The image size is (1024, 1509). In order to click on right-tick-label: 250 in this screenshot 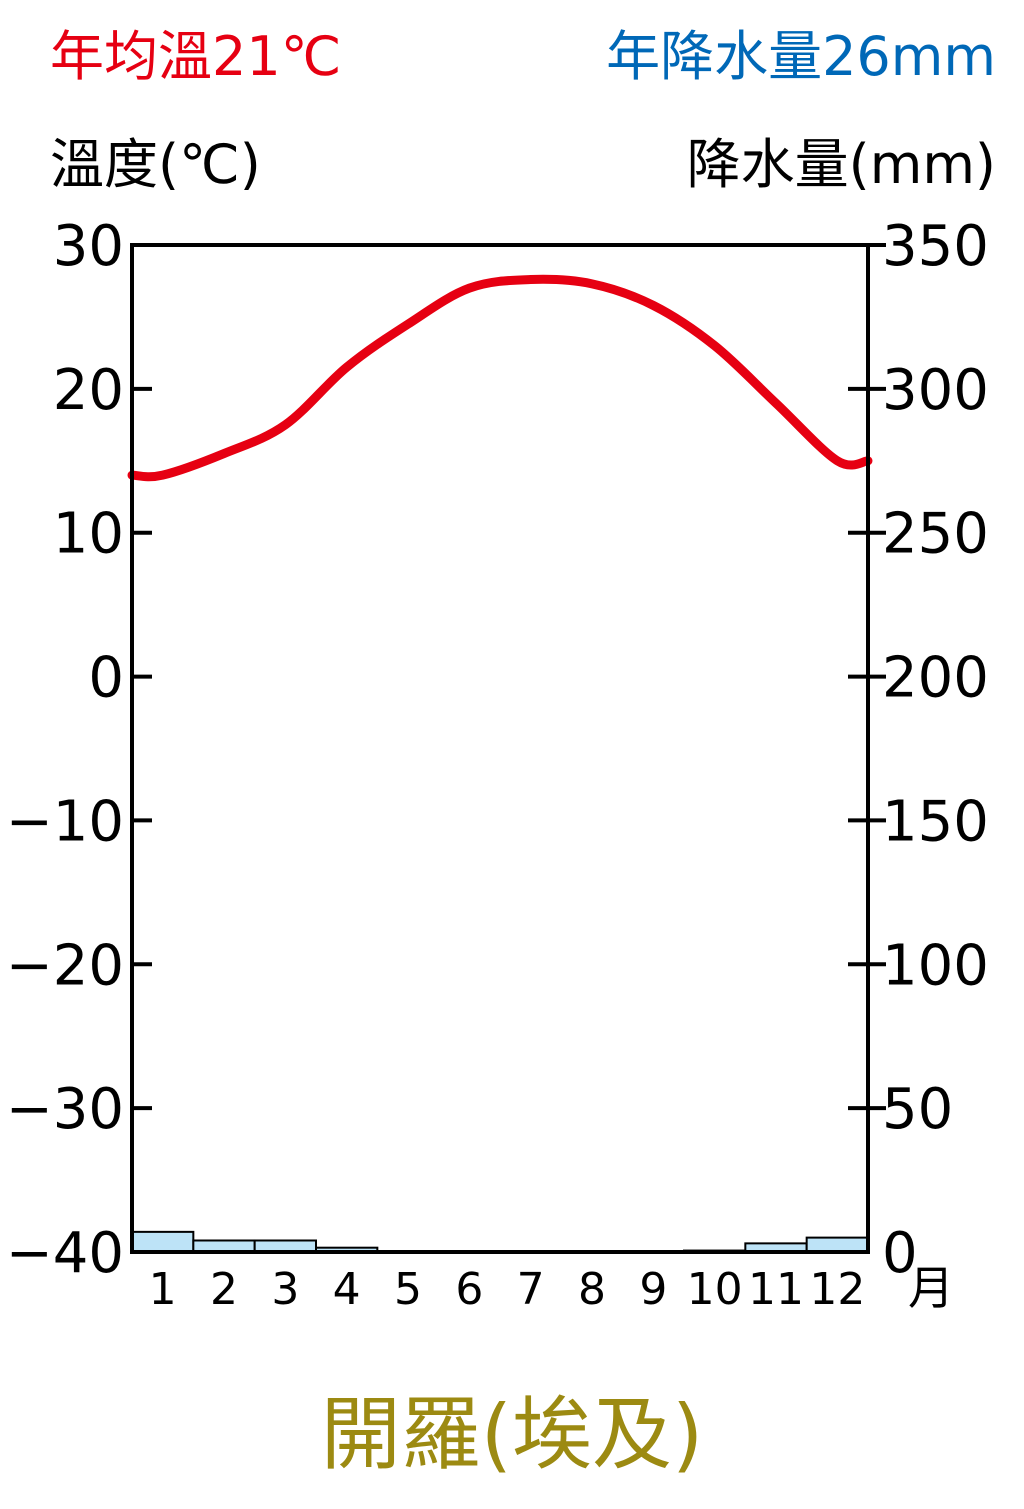, I will do `click(935, 534)`.